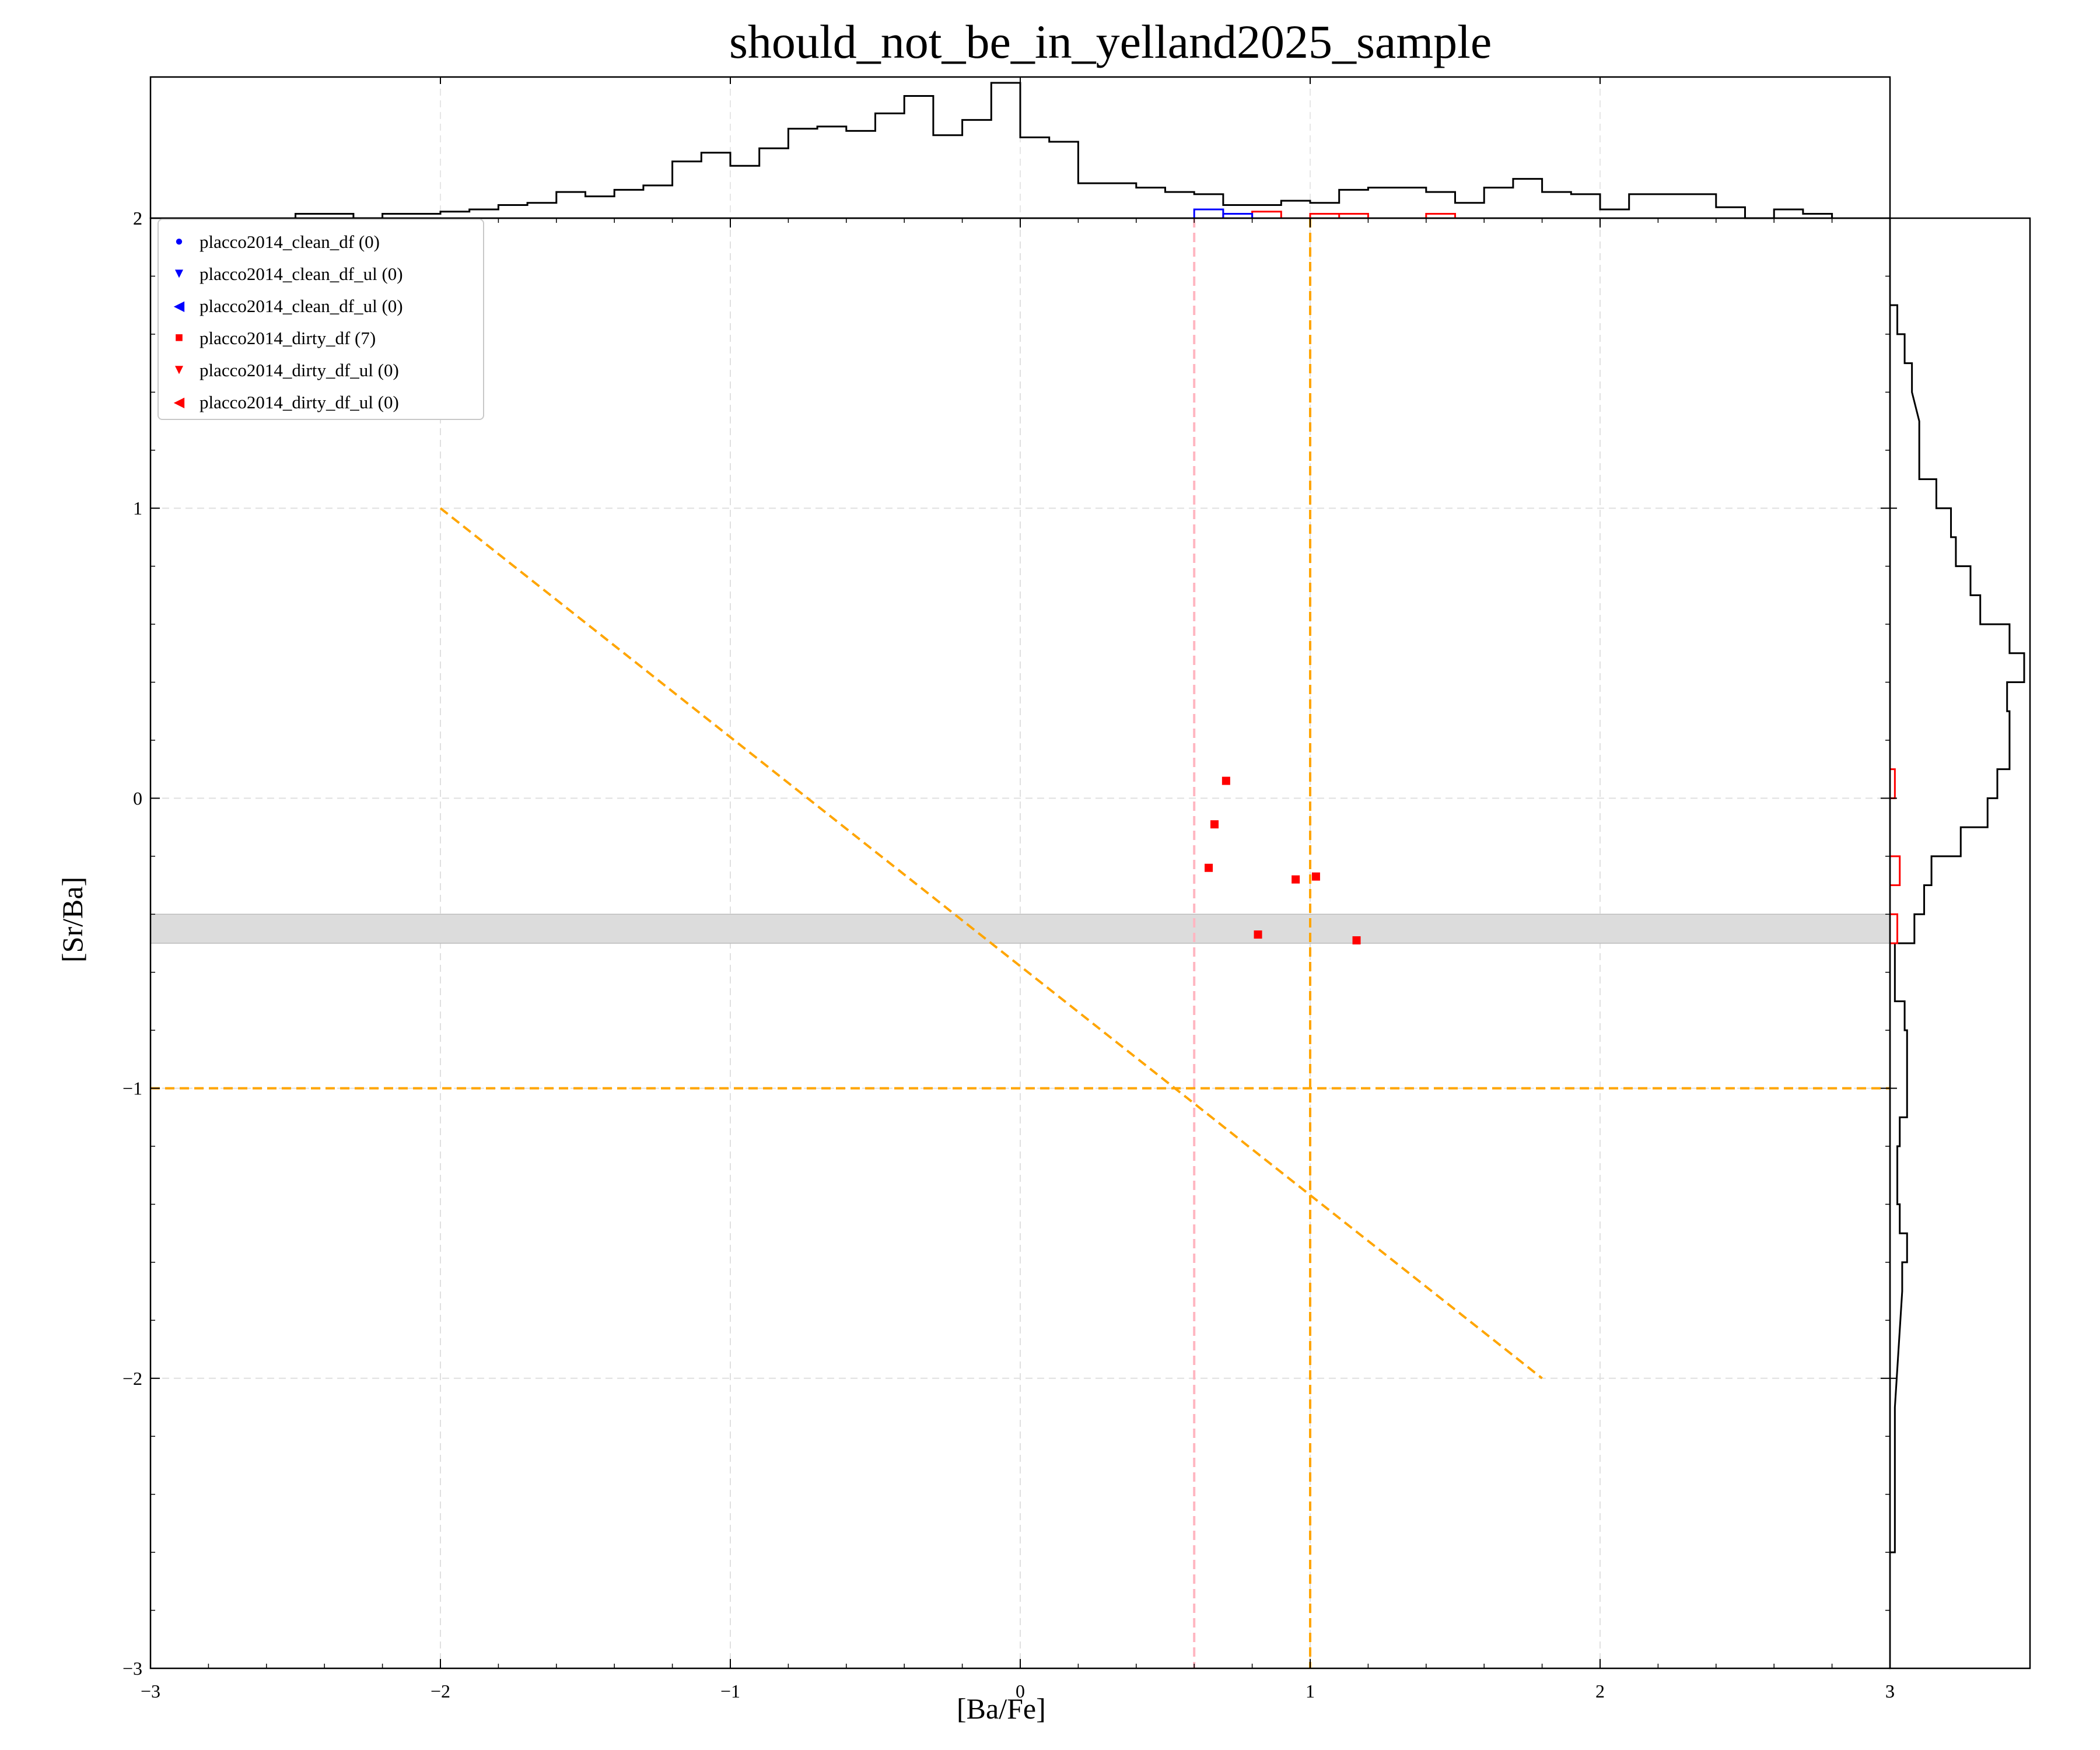 The image size is (2100, 1750). Describe the element at coordinates (288, 337) in the screenshot. I see `legend-label: placco2014_dirty_df (7)` at that location.